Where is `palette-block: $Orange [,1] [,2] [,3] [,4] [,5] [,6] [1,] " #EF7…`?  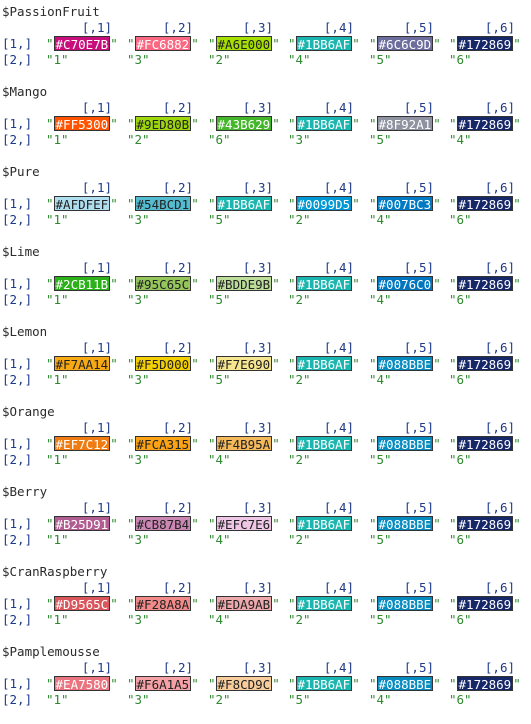 palette-block: $Orange [,1] [,2] [,3] [,4] [,5] [,6] [1,] " #EF7… is located at coordinates (265, 444).